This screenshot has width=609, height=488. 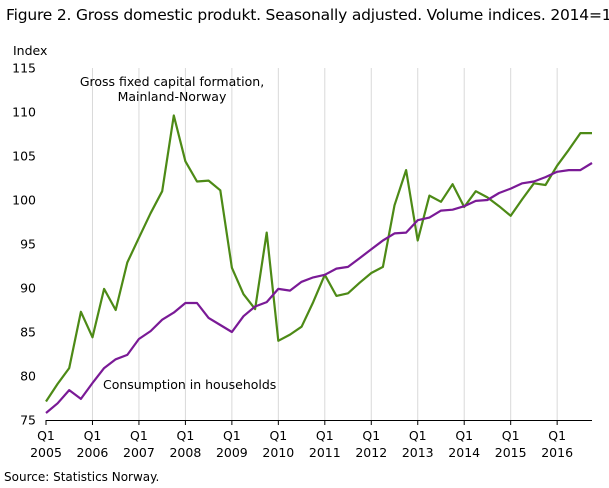 What do you see at coordinates (278, 452) in the screenshot?
I see `x-tick-year-label: 2010` at bounding box center [278, 452].